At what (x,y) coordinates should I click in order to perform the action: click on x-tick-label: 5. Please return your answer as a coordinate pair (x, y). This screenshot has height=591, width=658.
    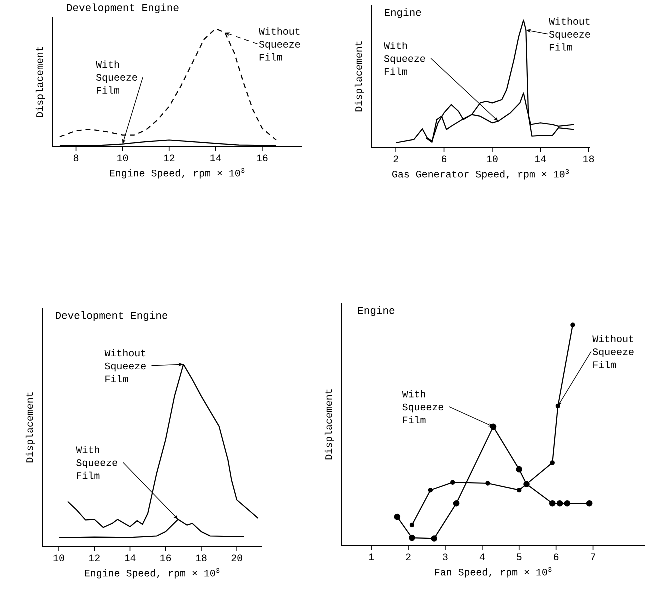
    Looking at the image, I should click on (519, 557).